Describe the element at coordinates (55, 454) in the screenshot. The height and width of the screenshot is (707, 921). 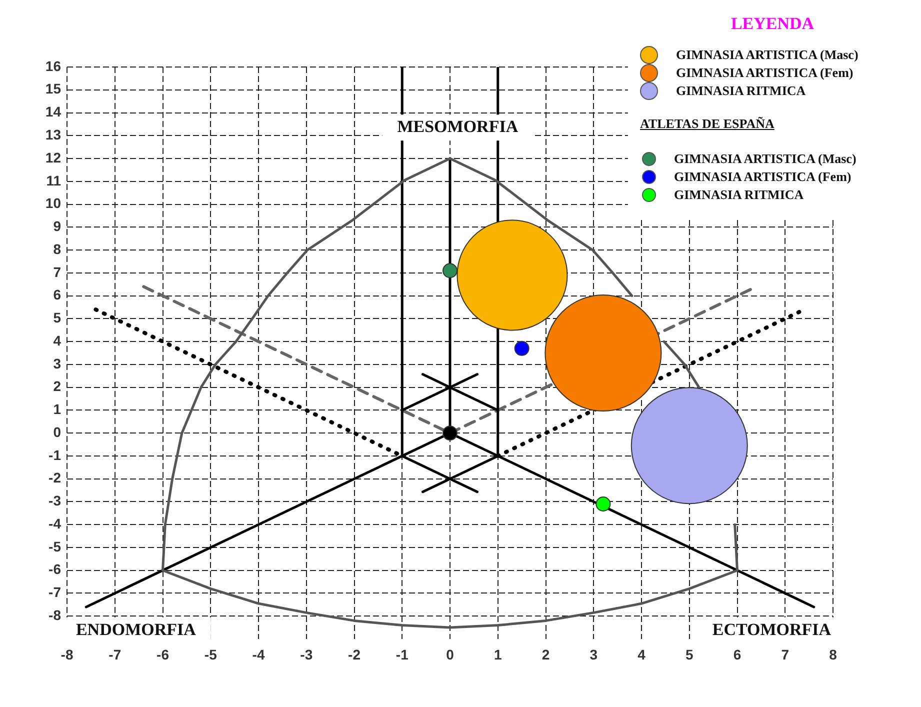
I see `y-tick-label: -1` at that location.